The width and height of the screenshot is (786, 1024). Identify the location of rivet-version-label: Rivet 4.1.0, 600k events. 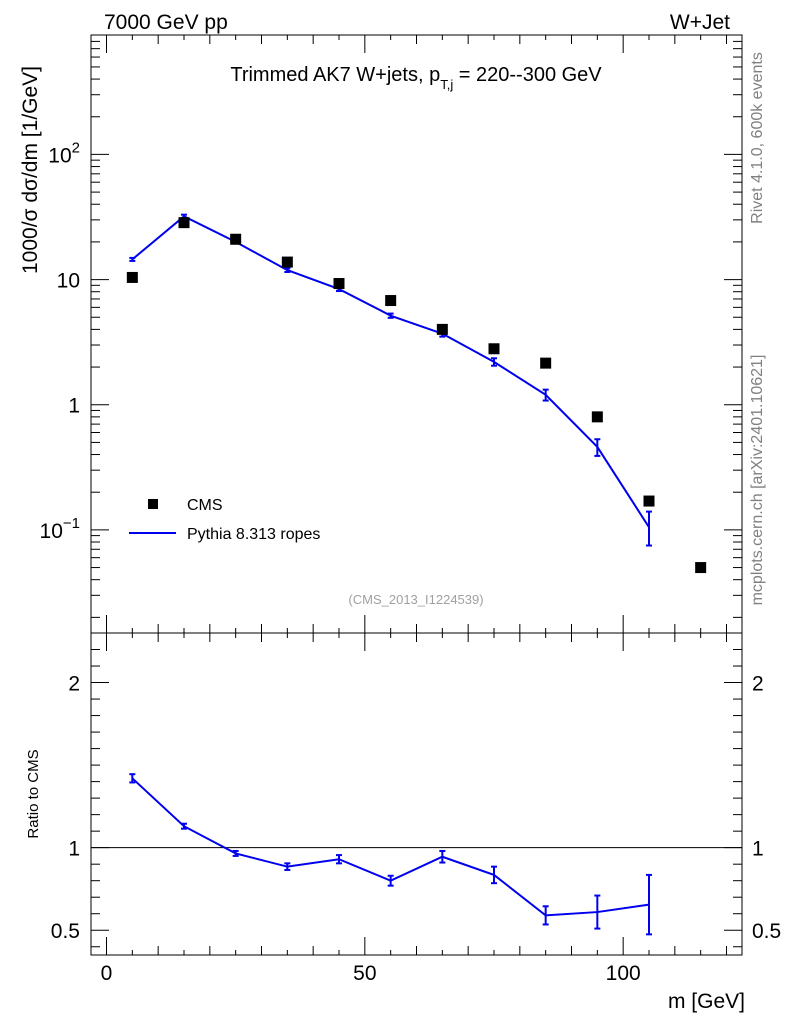
(757, 138).